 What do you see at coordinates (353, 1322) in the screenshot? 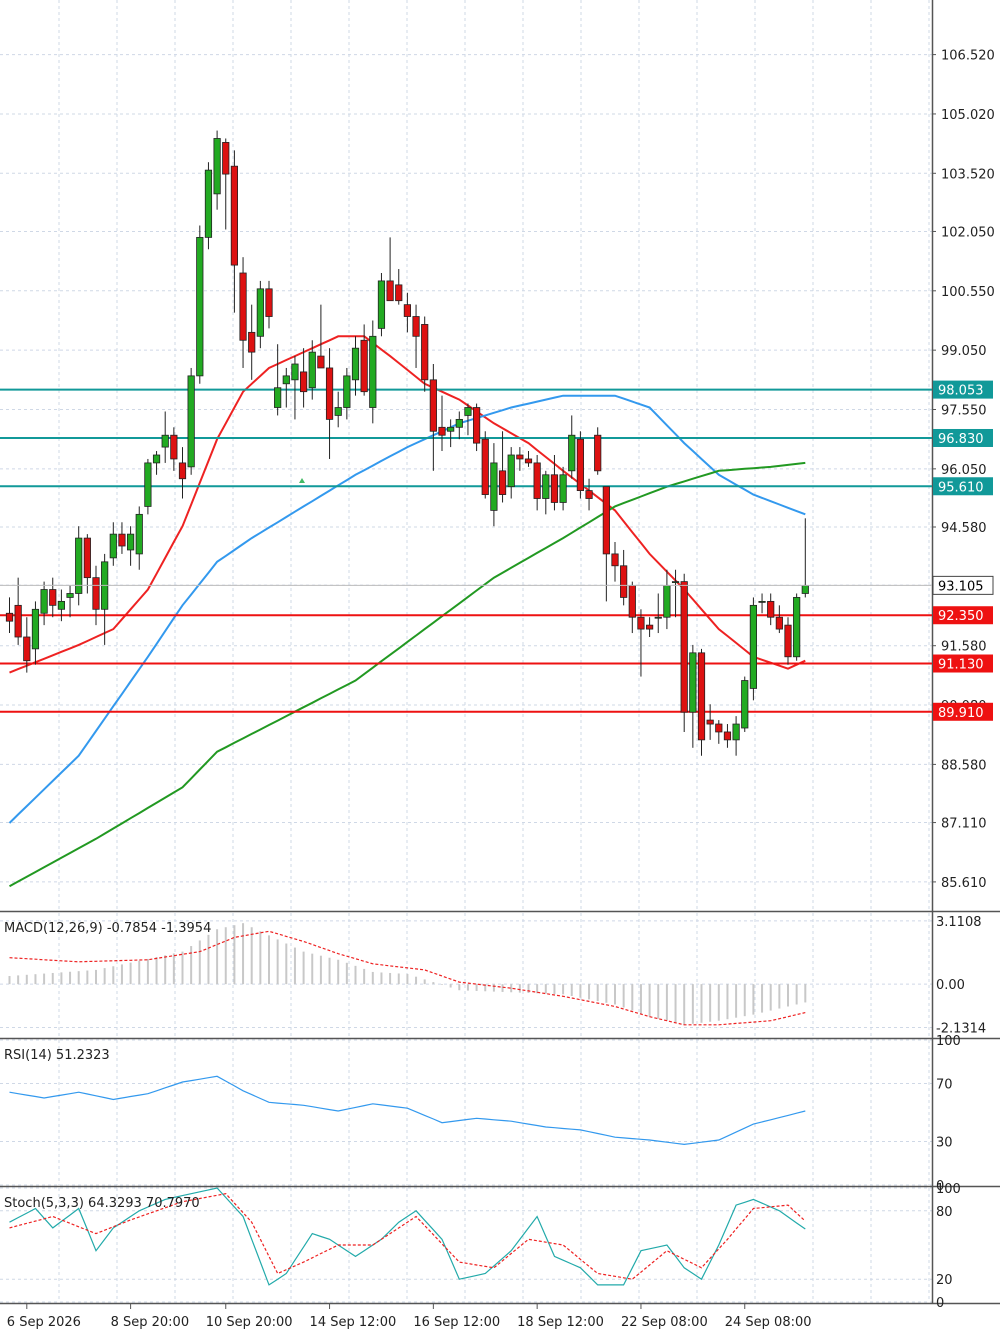
I see `time-tick-label: 14 Sep 12:00` at bounding box center [353, 1322].